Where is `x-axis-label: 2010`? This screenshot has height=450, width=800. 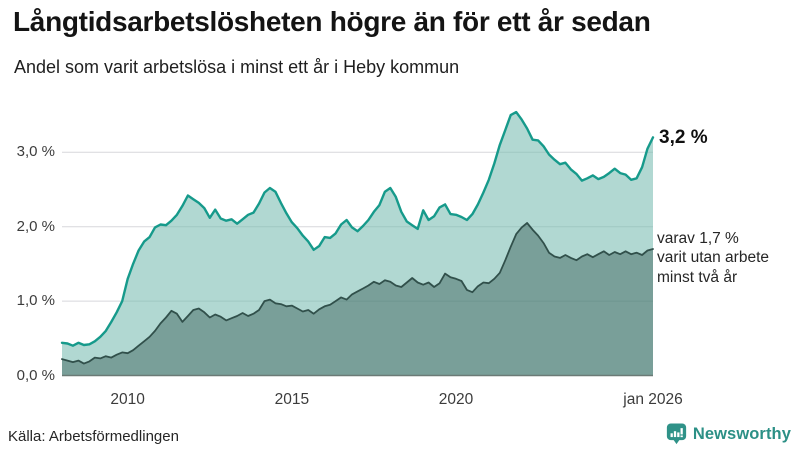 x-axis-label: 2010 is located at coordinates (127, 399).